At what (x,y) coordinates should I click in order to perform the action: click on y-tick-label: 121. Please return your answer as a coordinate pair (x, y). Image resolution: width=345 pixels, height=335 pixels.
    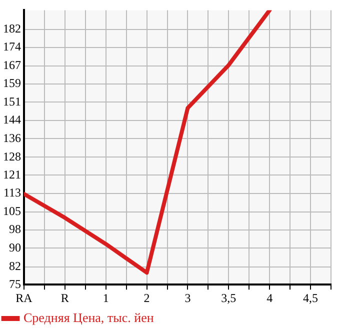
    Looking at the image, I should click on (12, 174).